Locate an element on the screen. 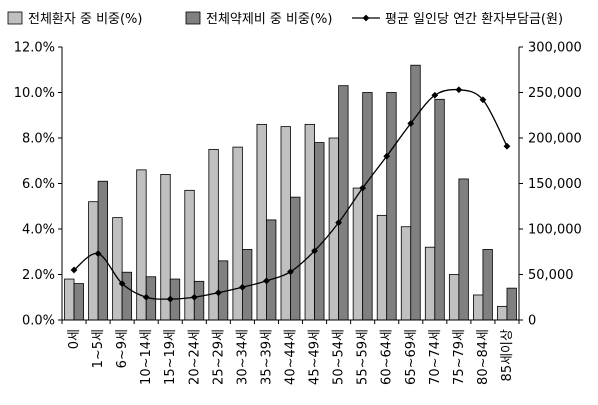  x-tick-label-1: 1~5세 is located at coordinates (98, 348).